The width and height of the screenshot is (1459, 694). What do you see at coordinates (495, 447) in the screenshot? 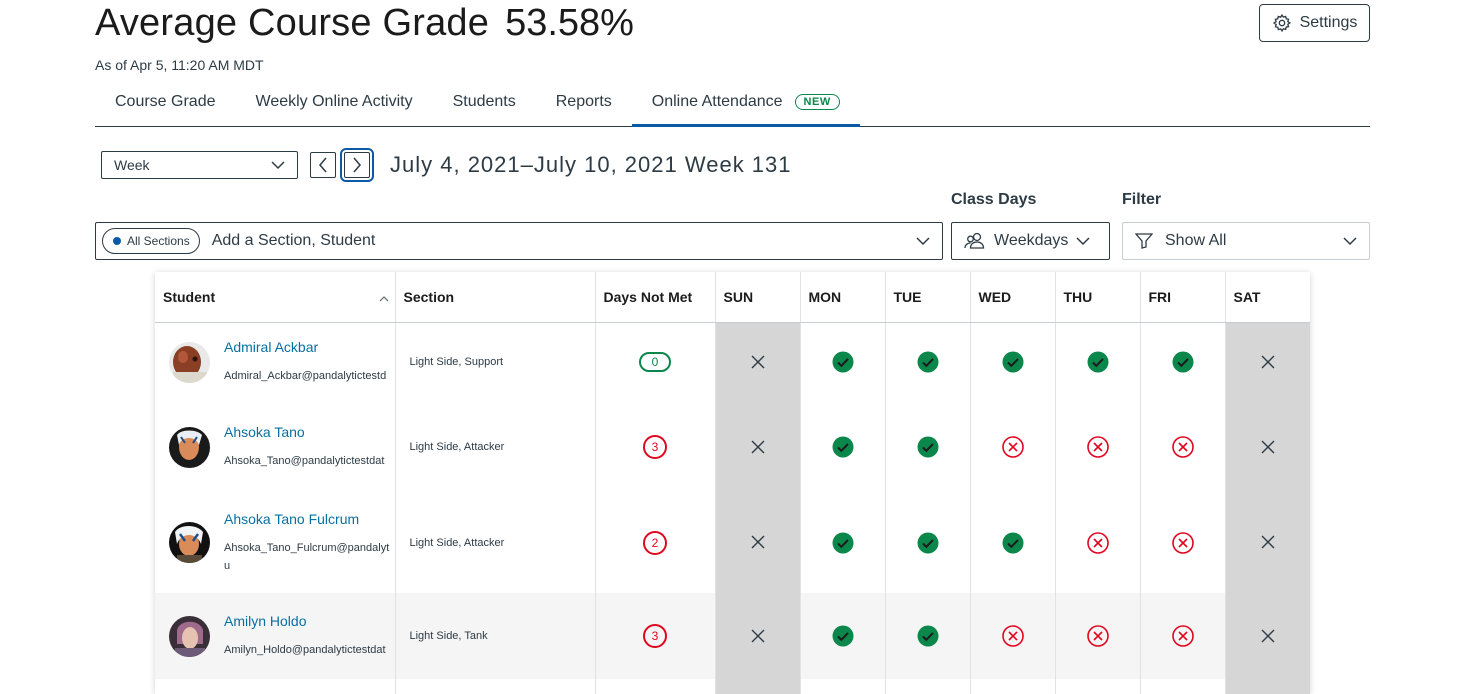
I see `section-cell: Light Side, Attacker` at bounding box center [495, 447].